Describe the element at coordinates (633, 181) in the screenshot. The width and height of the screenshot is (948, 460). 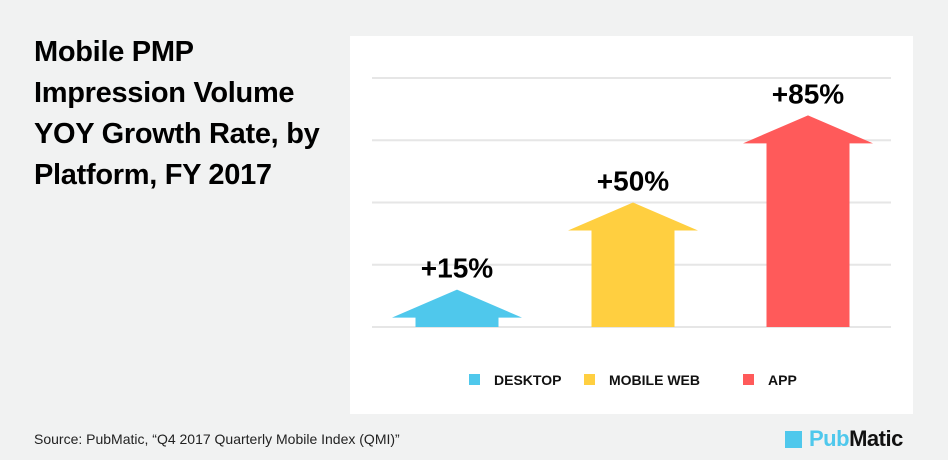
I see `data-label: +50%` at that location.